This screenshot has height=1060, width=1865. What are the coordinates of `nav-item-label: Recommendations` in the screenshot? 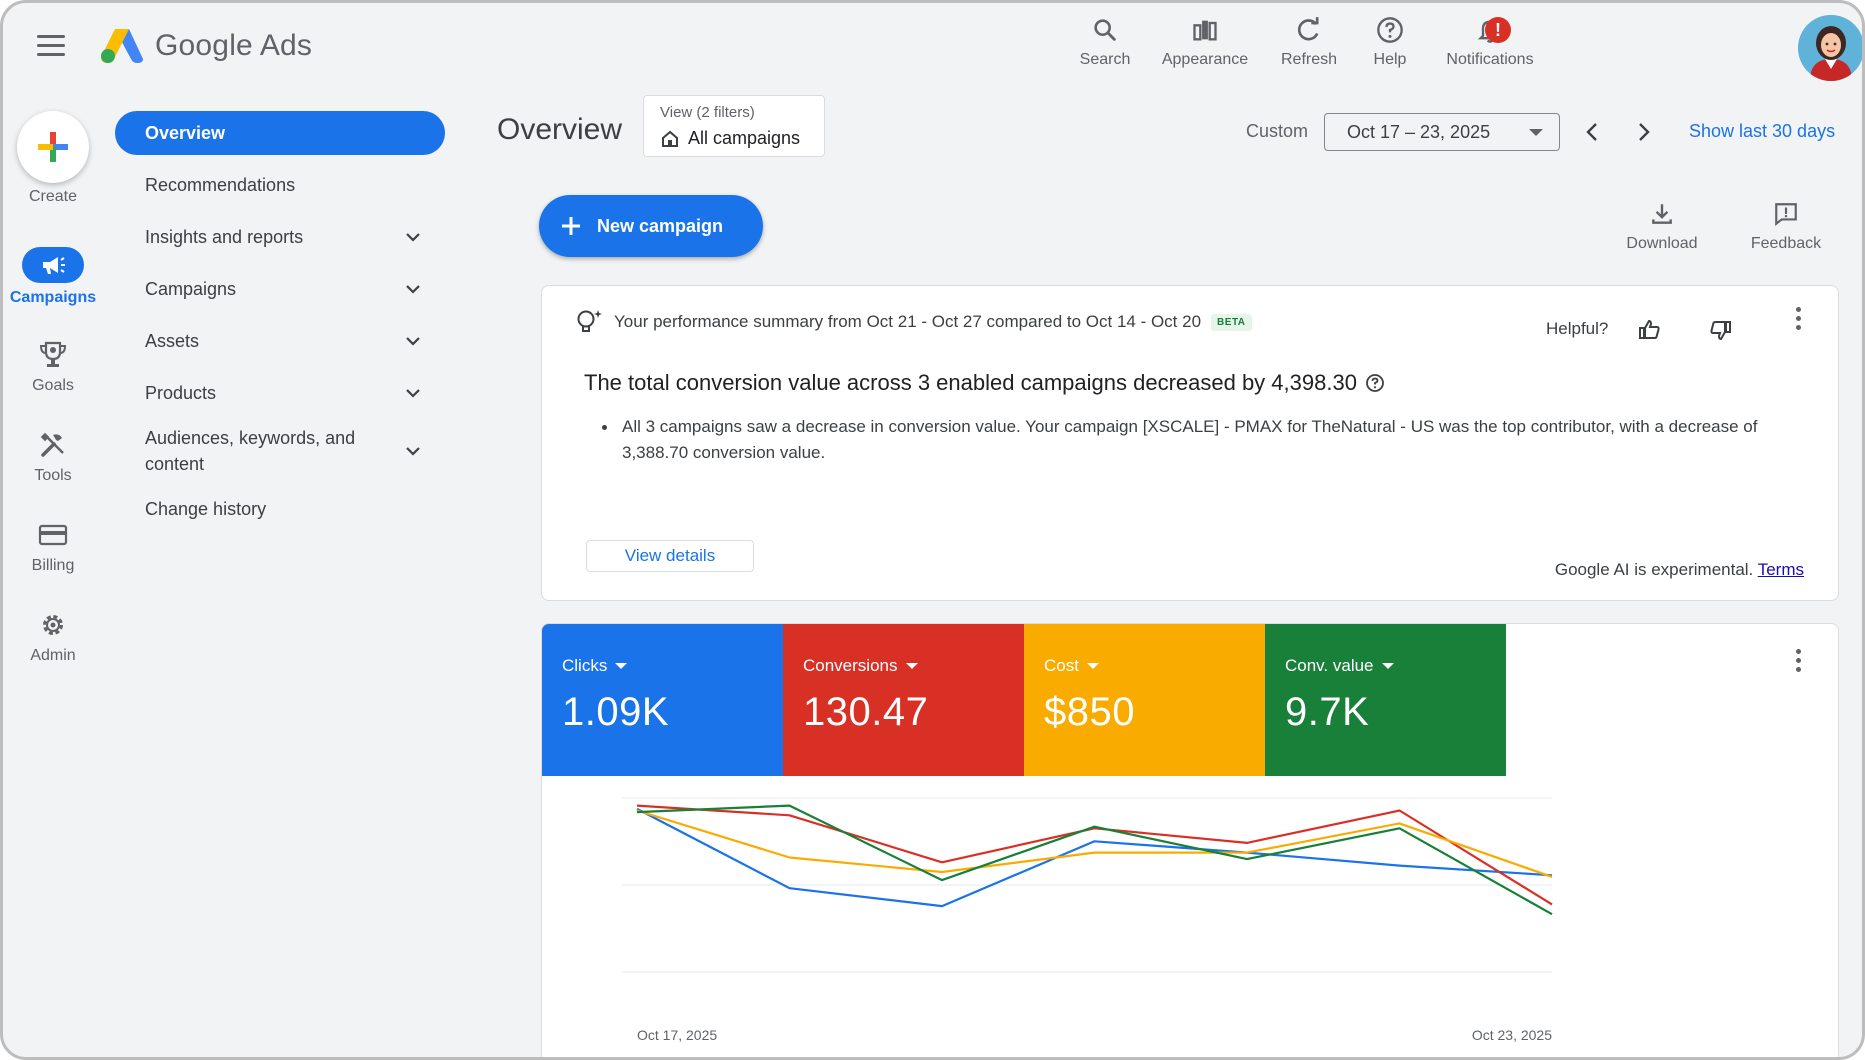 It's located at (220, 184).